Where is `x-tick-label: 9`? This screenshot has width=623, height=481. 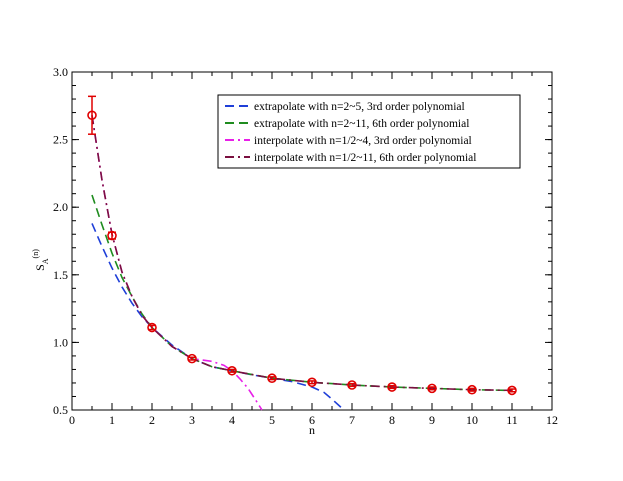
x-tick-label: 9 is located at coordinates (432, 420).